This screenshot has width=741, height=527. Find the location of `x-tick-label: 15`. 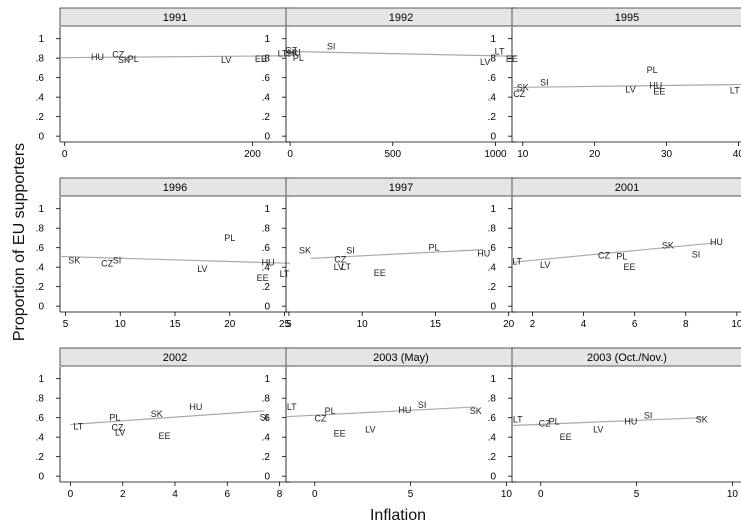

x-tick-label: 15 is located at coordinates (175, 324).